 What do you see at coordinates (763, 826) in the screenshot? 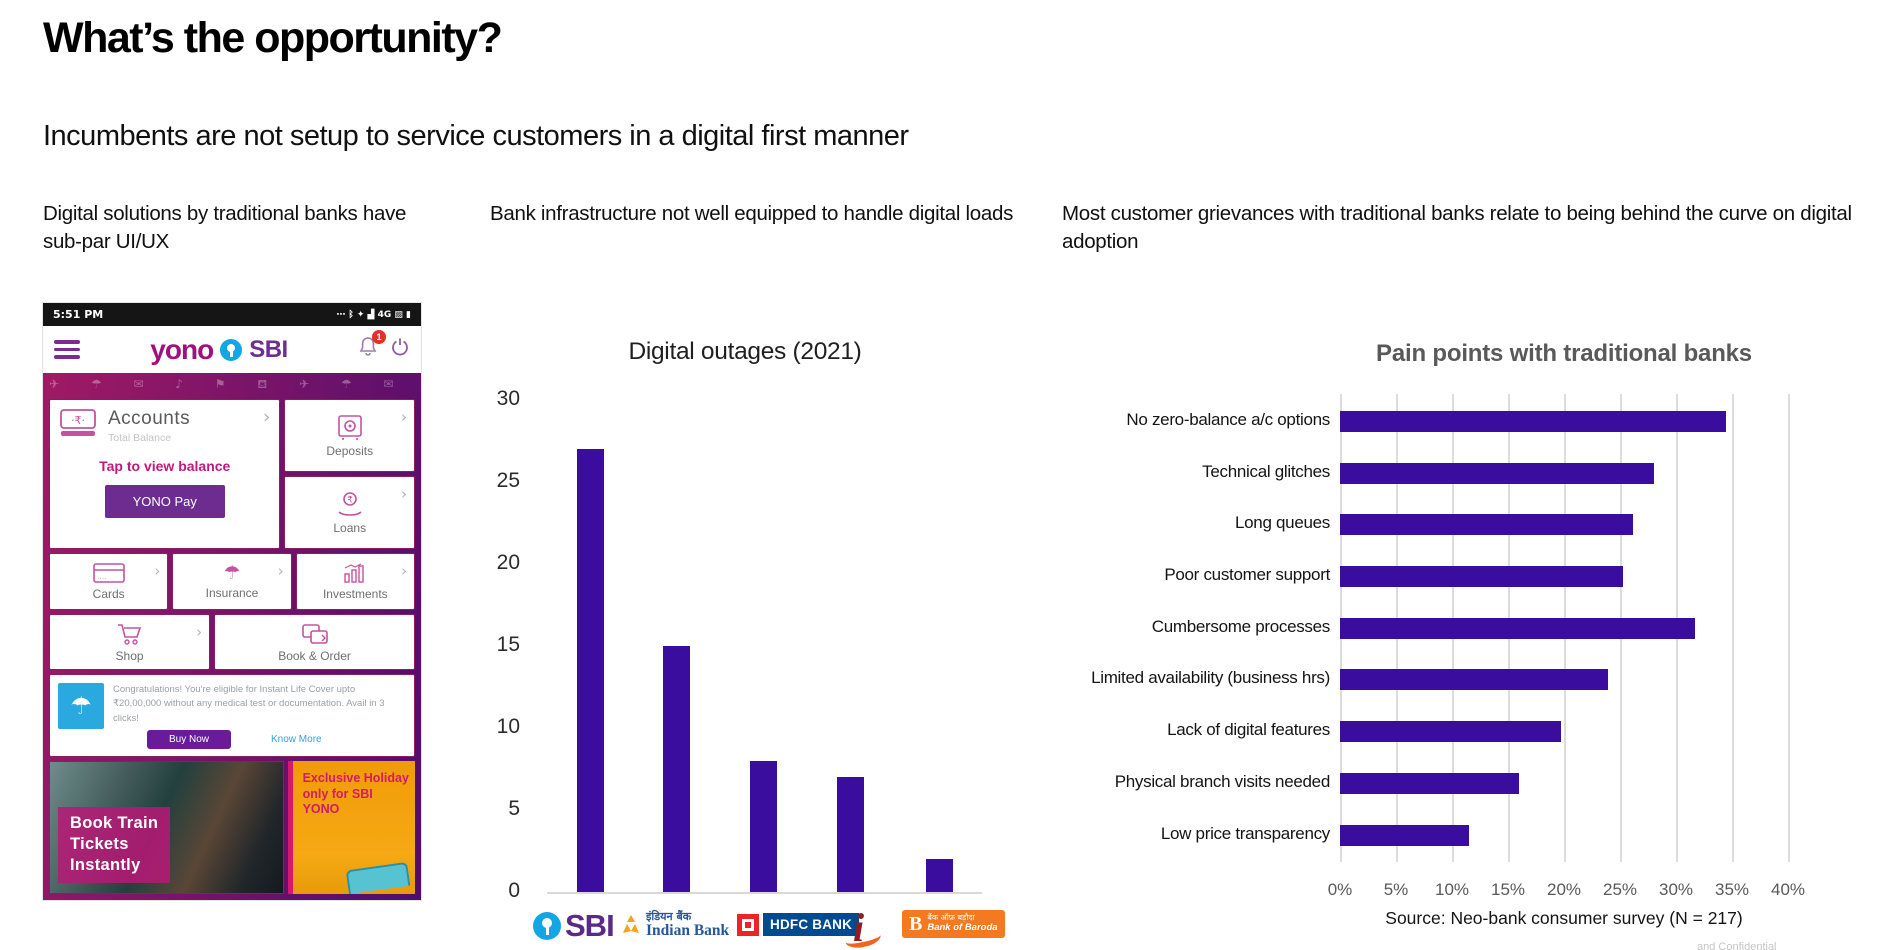
I see `outage-bar-hdfc-bank` at bounding box center [763, 826].